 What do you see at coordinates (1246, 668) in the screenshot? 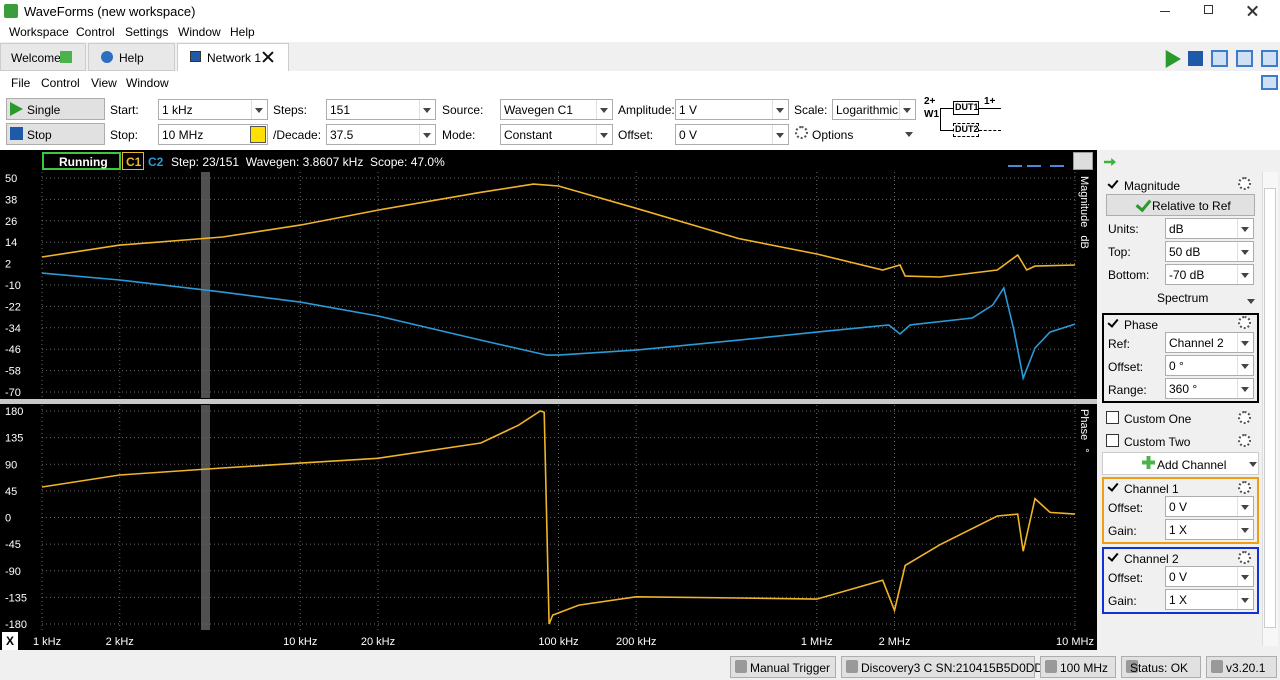
I see `status-label: v3.20.1` at bounding box center [1246, 668].